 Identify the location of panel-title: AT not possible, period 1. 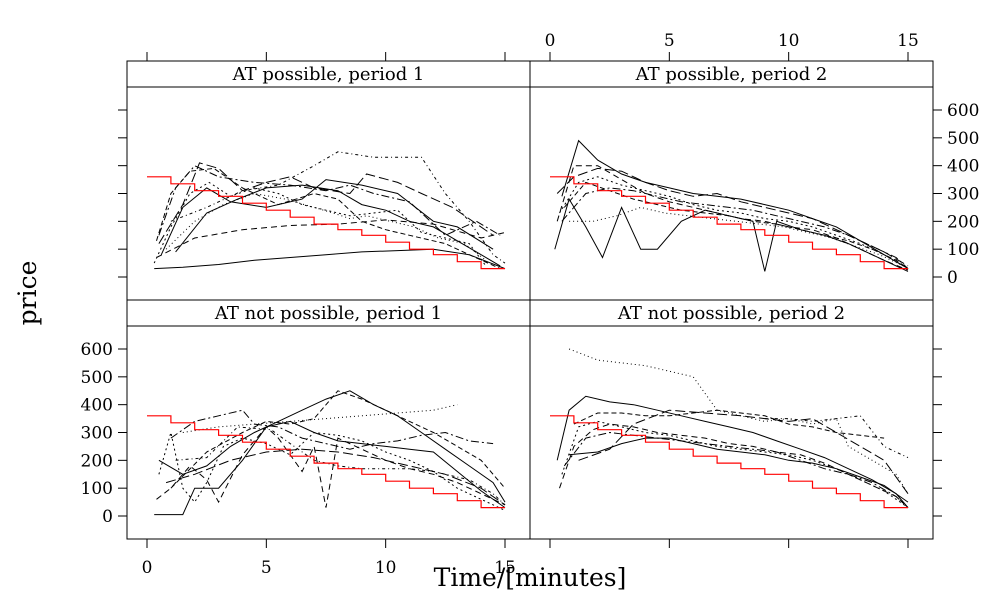
(328, 313).